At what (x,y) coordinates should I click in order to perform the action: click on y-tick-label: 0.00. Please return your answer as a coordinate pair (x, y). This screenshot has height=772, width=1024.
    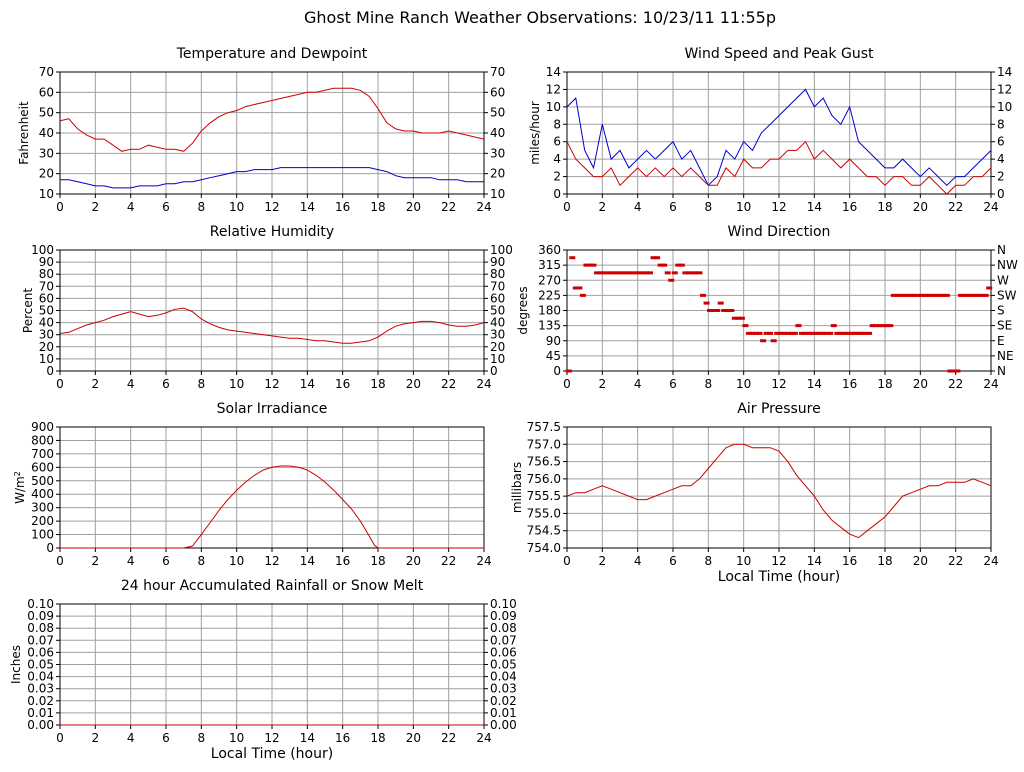
    Looking at the image, I should click on (40, 725).